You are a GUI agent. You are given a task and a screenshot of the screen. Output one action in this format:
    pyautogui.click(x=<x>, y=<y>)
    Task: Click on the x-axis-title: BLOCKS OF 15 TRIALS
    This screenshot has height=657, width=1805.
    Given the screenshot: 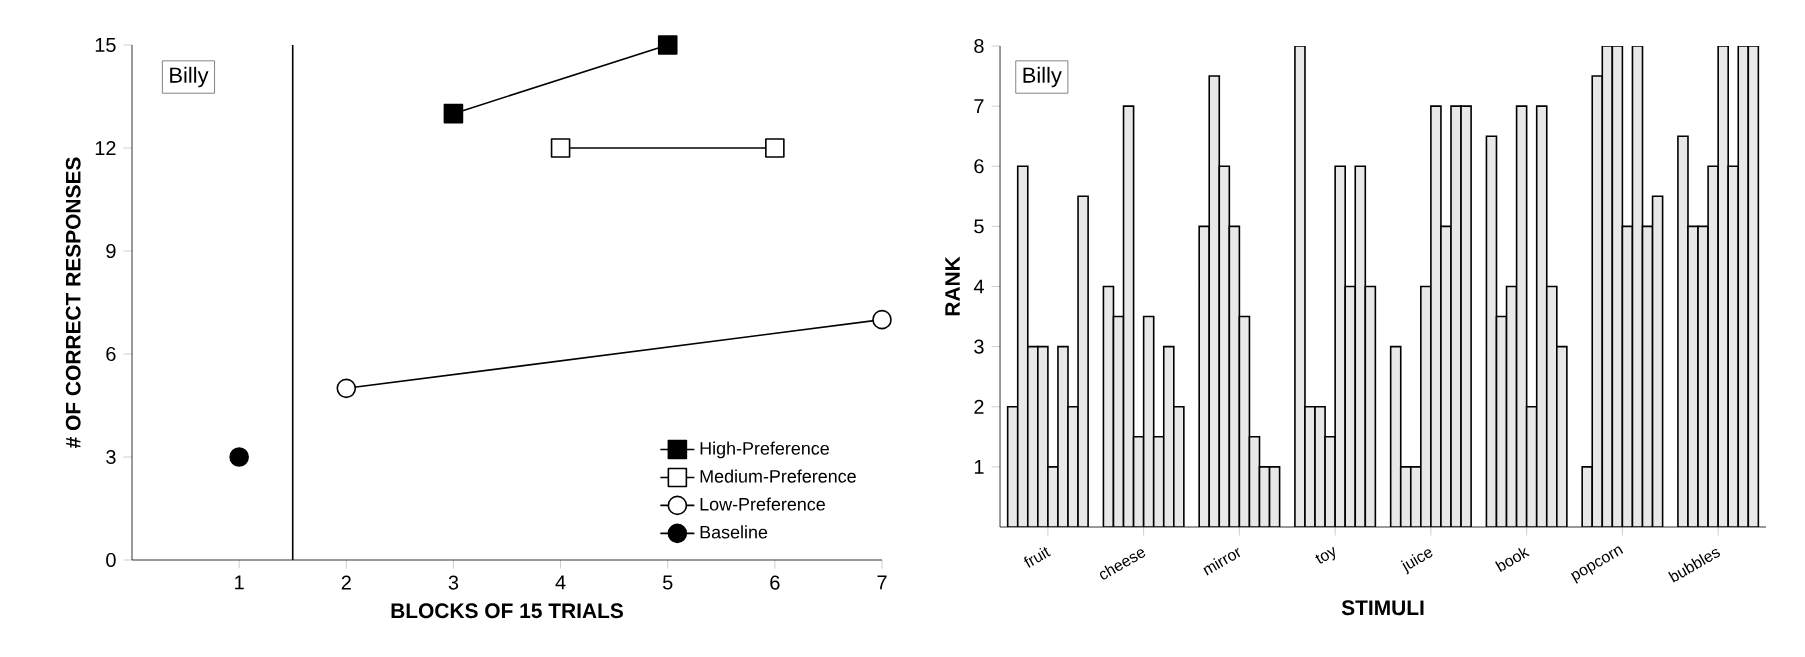 What is the action you would take?
    pyautogui.click(x=507, y=611)
    